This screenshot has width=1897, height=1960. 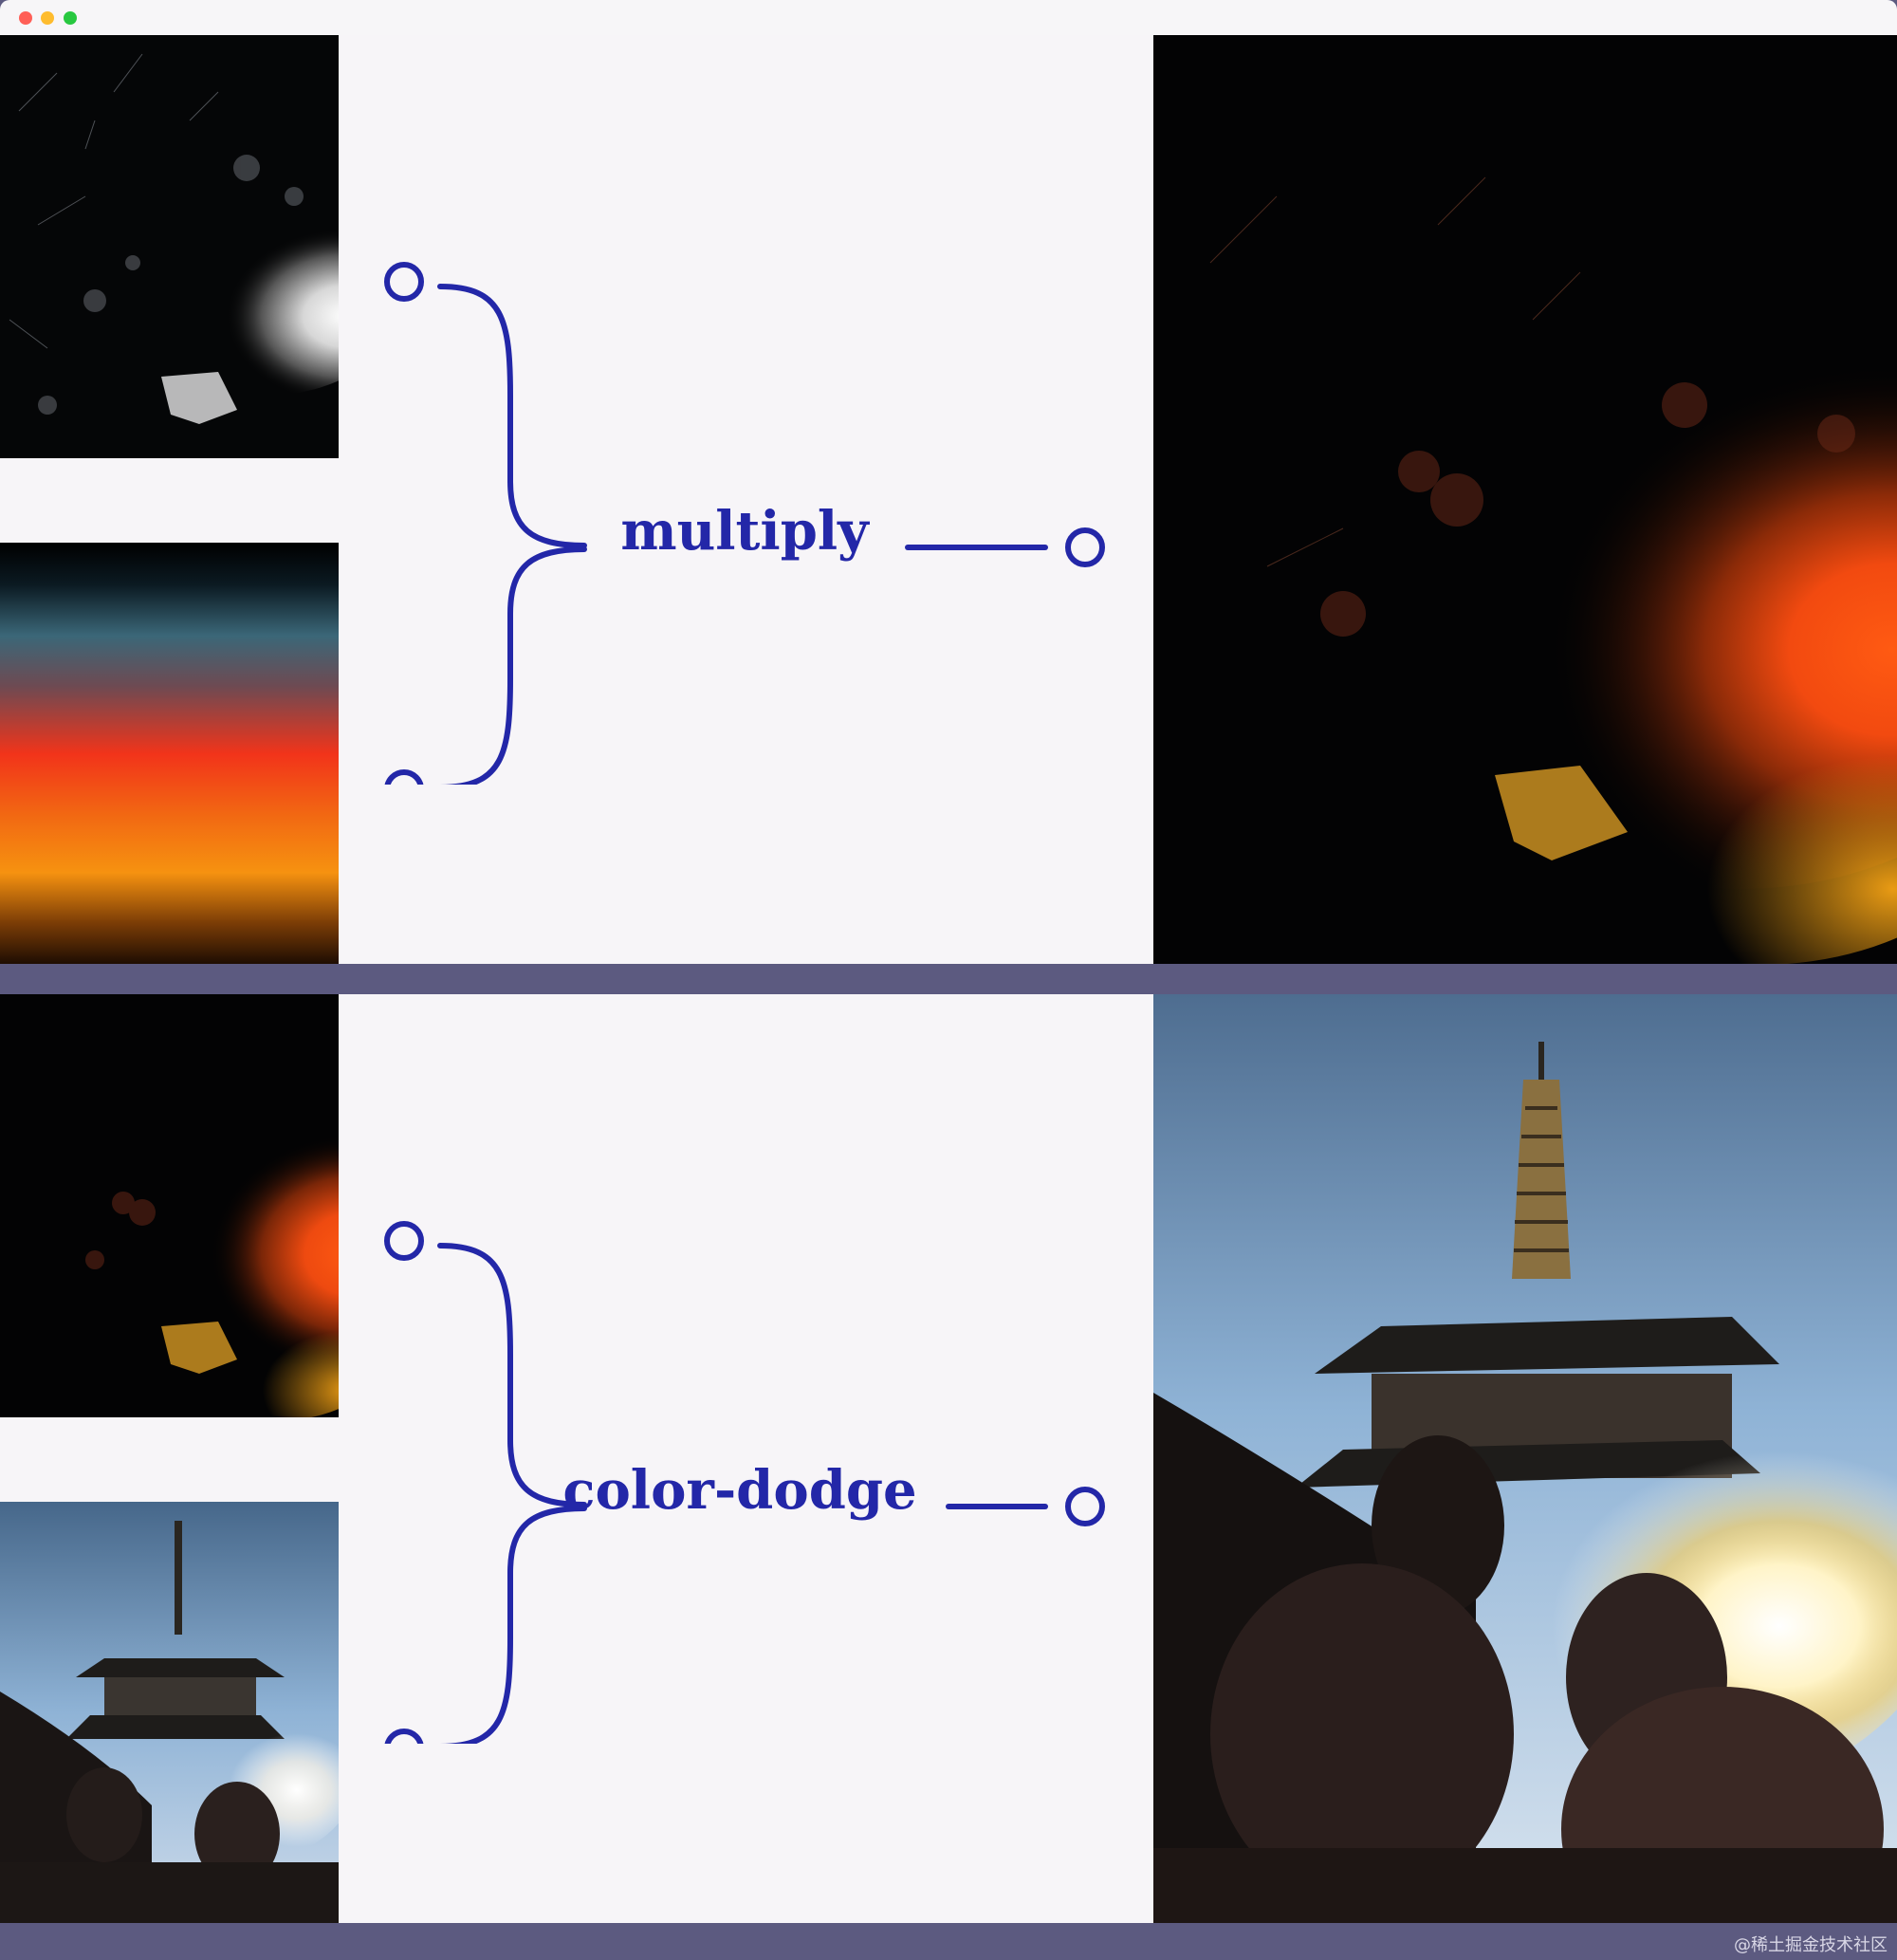 I want to click on minimize-window-button, so click(x=47, y=18).